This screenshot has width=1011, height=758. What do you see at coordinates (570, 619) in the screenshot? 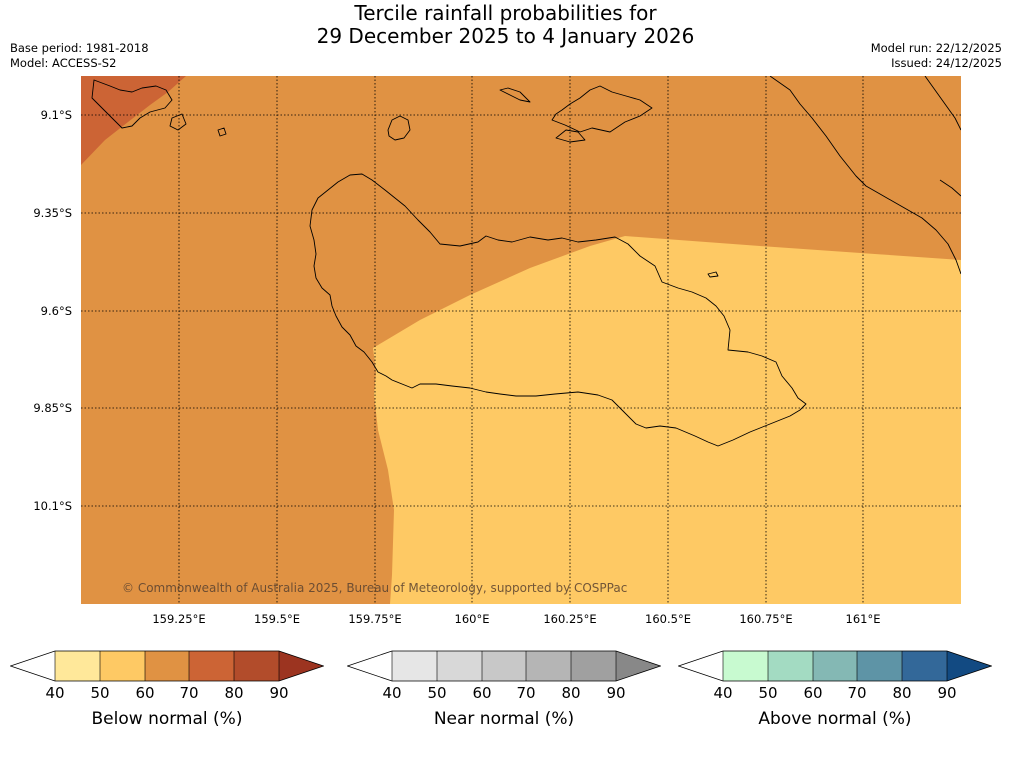
I see `lon-label: 160.25°E` at bounding box center [570, 619].